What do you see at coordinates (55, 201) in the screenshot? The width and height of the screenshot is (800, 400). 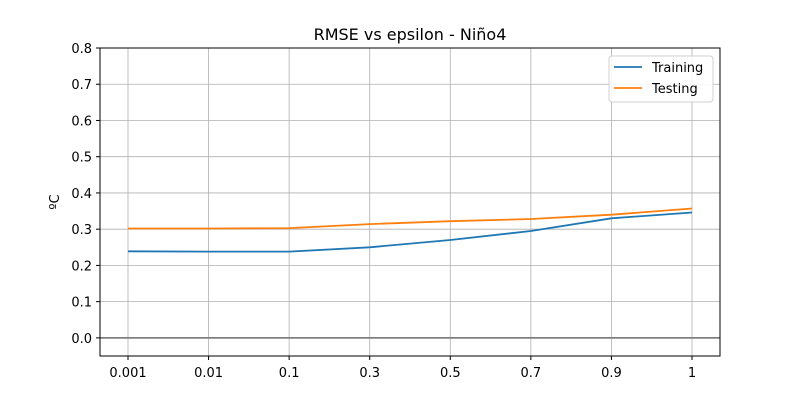 I see `y-axis-label: ºC` at bounding box center [55, 201].